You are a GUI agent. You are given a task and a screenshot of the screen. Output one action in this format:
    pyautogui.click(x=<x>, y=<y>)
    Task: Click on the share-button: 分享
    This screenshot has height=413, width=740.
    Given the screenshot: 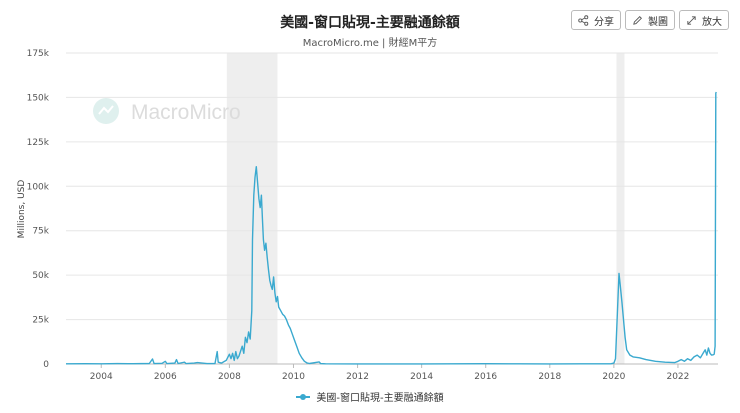 What is the action you would take?
    pyautogui.click(x=596, y=20)
    